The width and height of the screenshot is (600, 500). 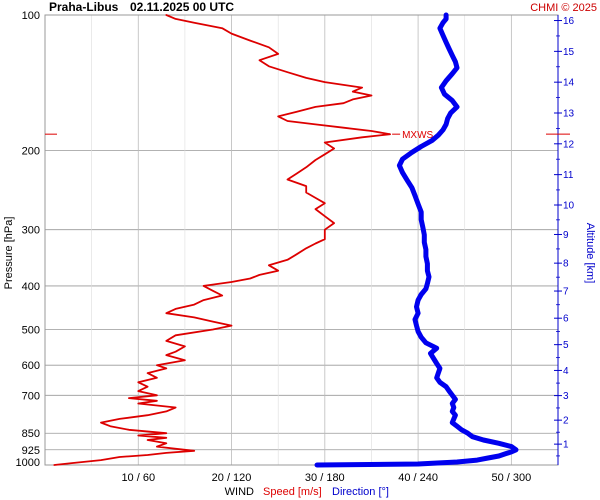 What do you see at coordinates (568, 175) in the screenshot?
I see `altitude-tick-label: 11` at bounding box center [568, 175].